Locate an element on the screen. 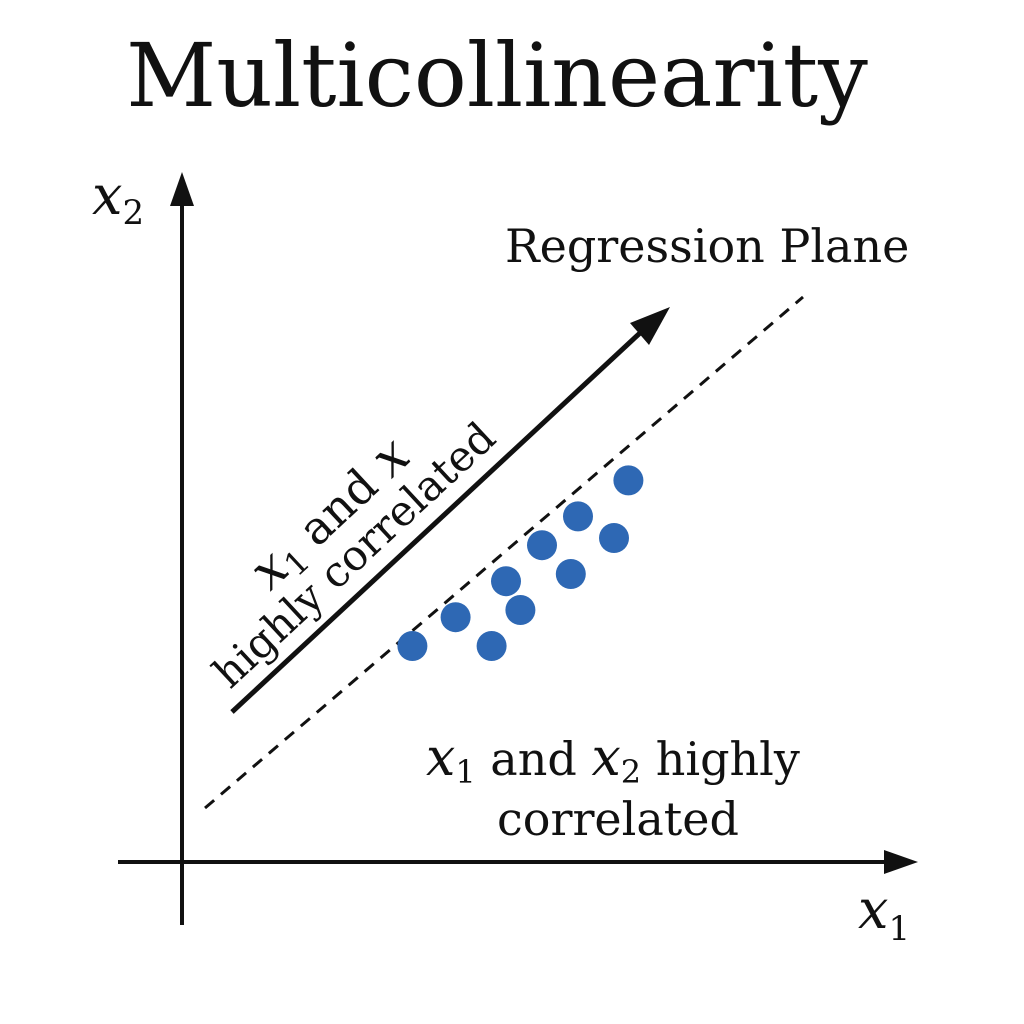  arrow-label: x1 and x highly correlated is located at coordinates (353, 554).